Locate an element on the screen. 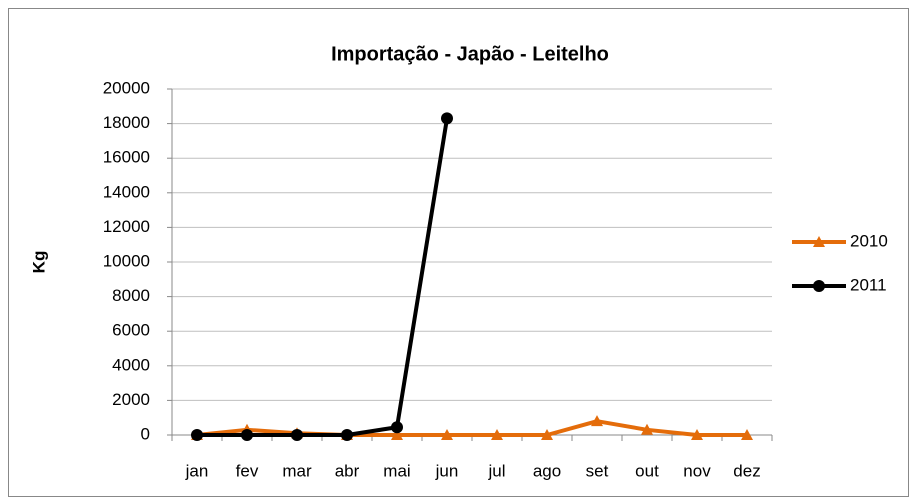  x-tick-label: jun is located at coordinates (447, 470).